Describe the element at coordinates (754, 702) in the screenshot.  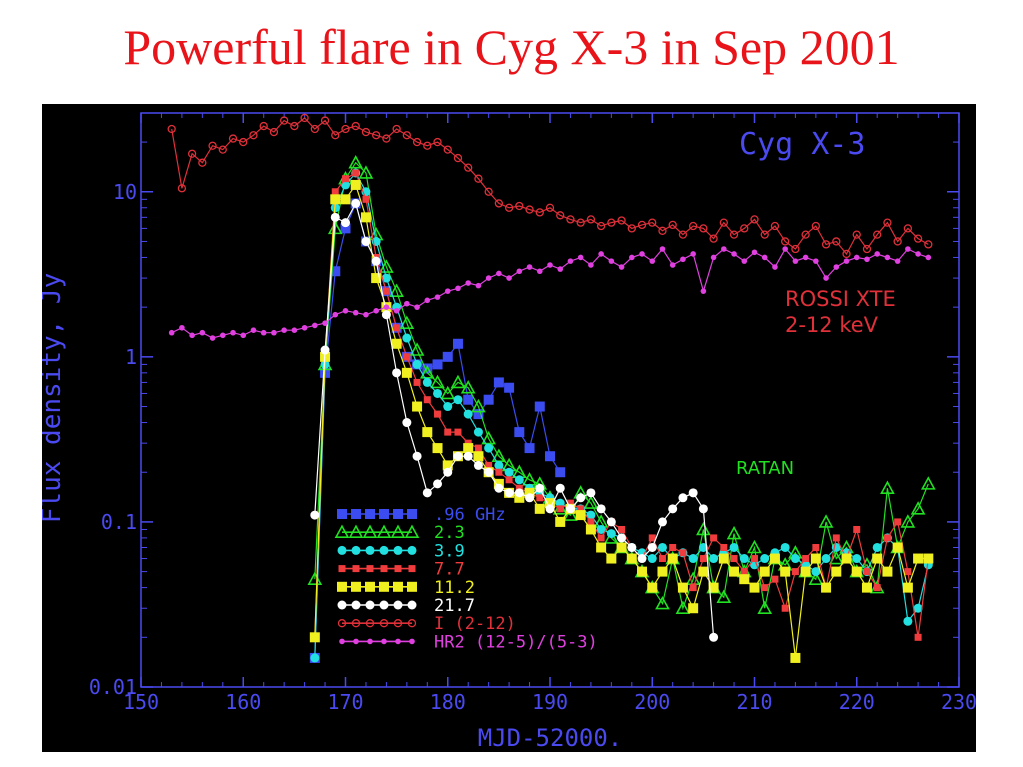
I see `x-tick-label: 210` at that location.